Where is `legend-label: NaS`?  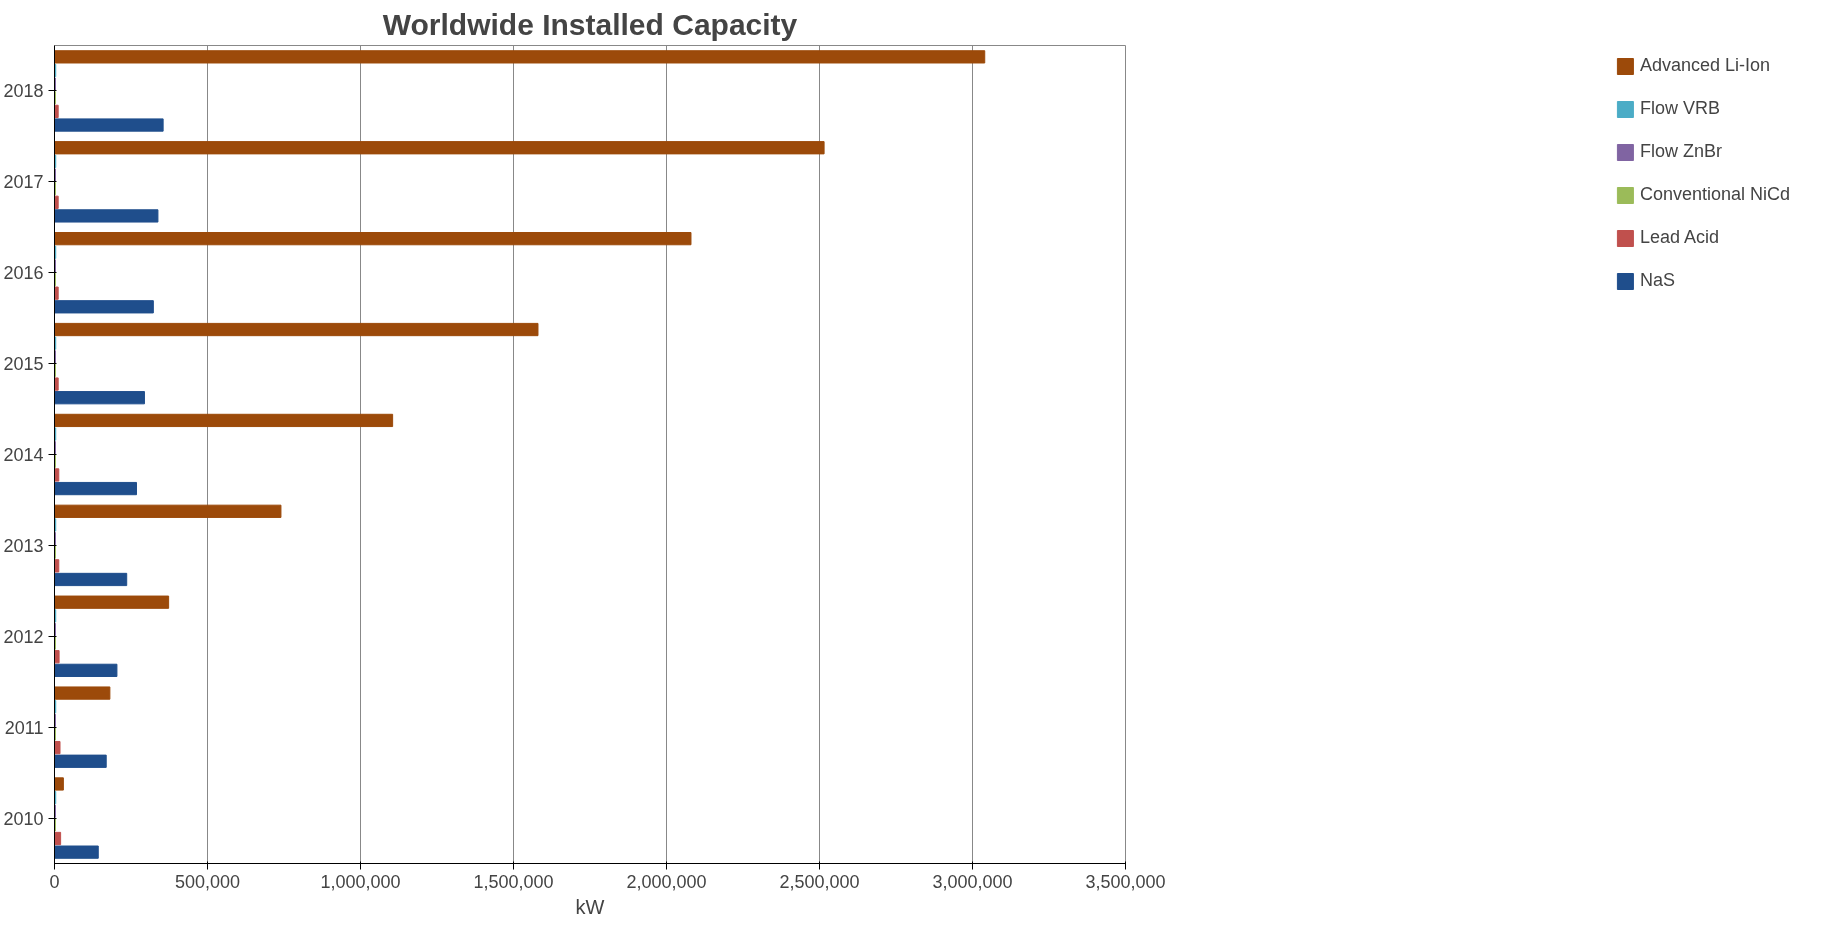 legend-label: NaS is located at coordinates (1657, 280).